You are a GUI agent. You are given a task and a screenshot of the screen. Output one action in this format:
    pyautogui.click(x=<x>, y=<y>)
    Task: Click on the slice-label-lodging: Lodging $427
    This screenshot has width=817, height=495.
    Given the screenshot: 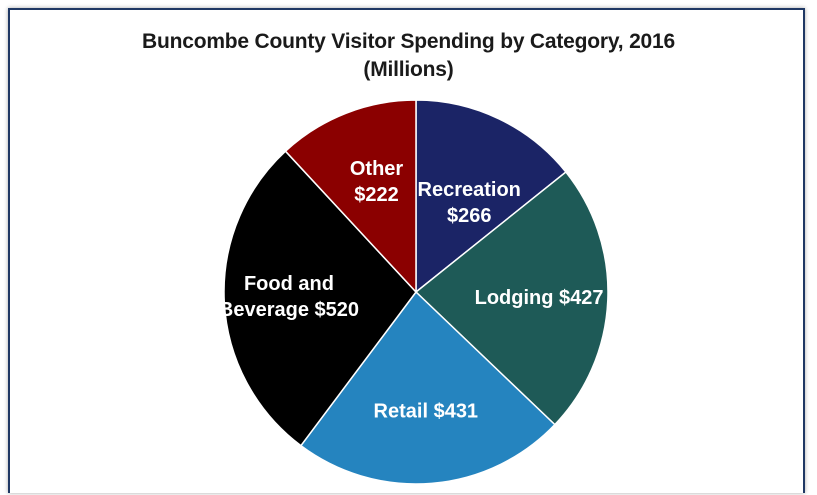 What is the action you would take?
    pyautogui.click(x=539, y=298)
    